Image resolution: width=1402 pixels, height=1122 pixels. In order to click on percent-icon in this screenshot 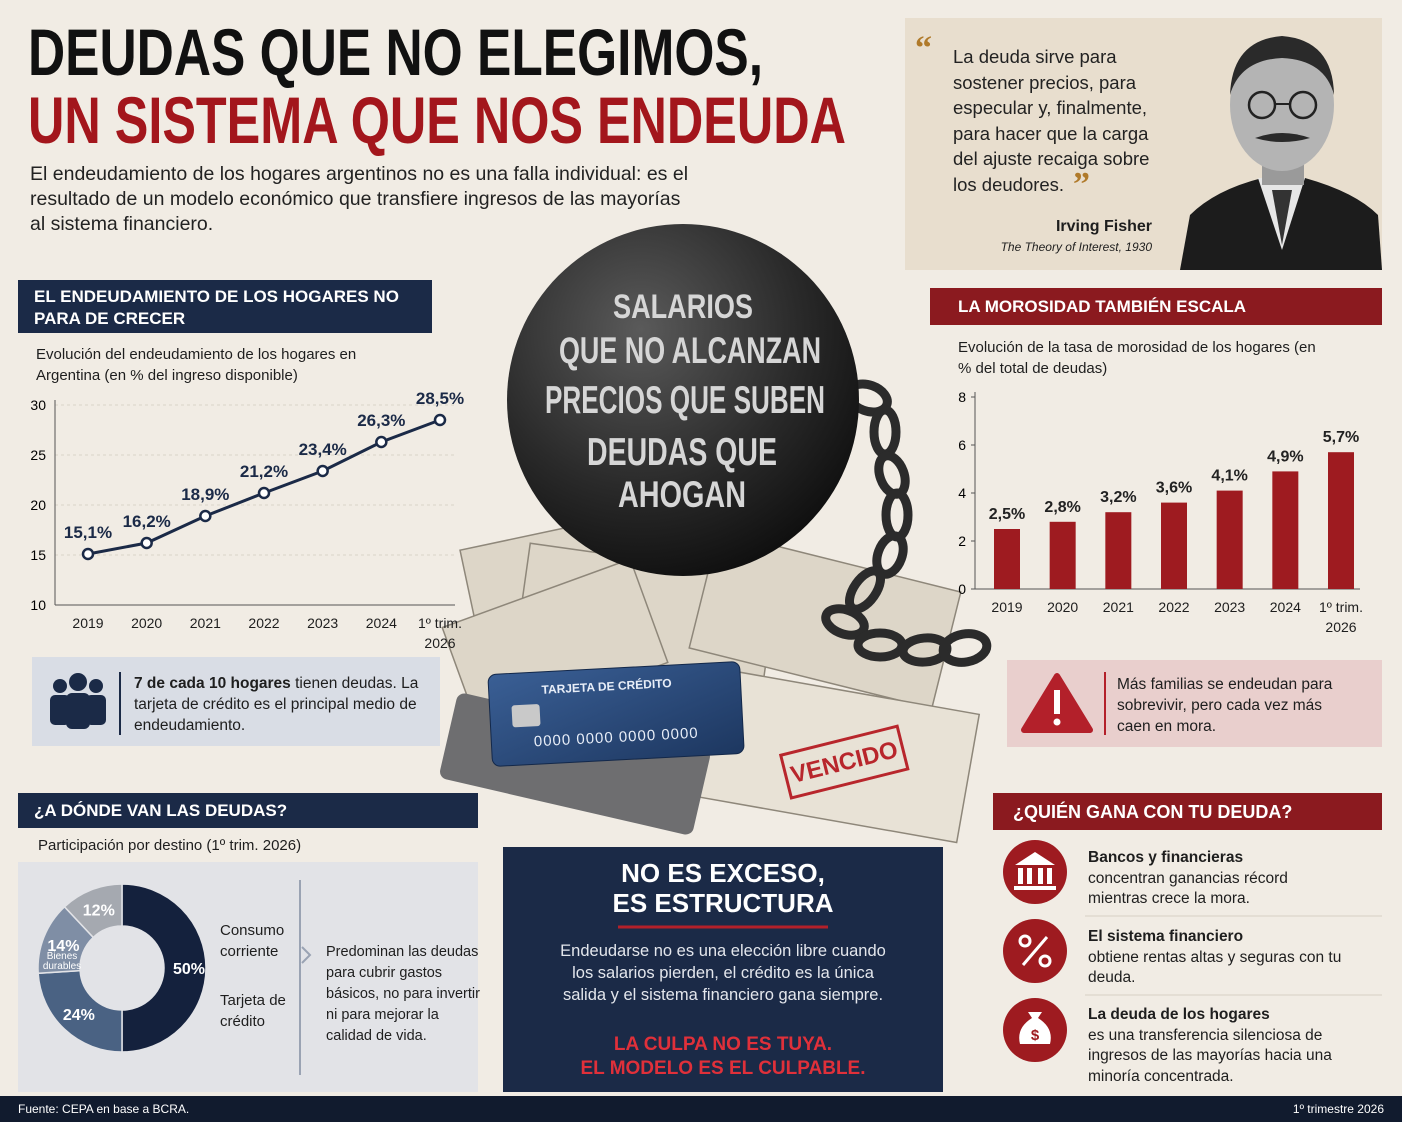, I will do `click(1035, 951)`.